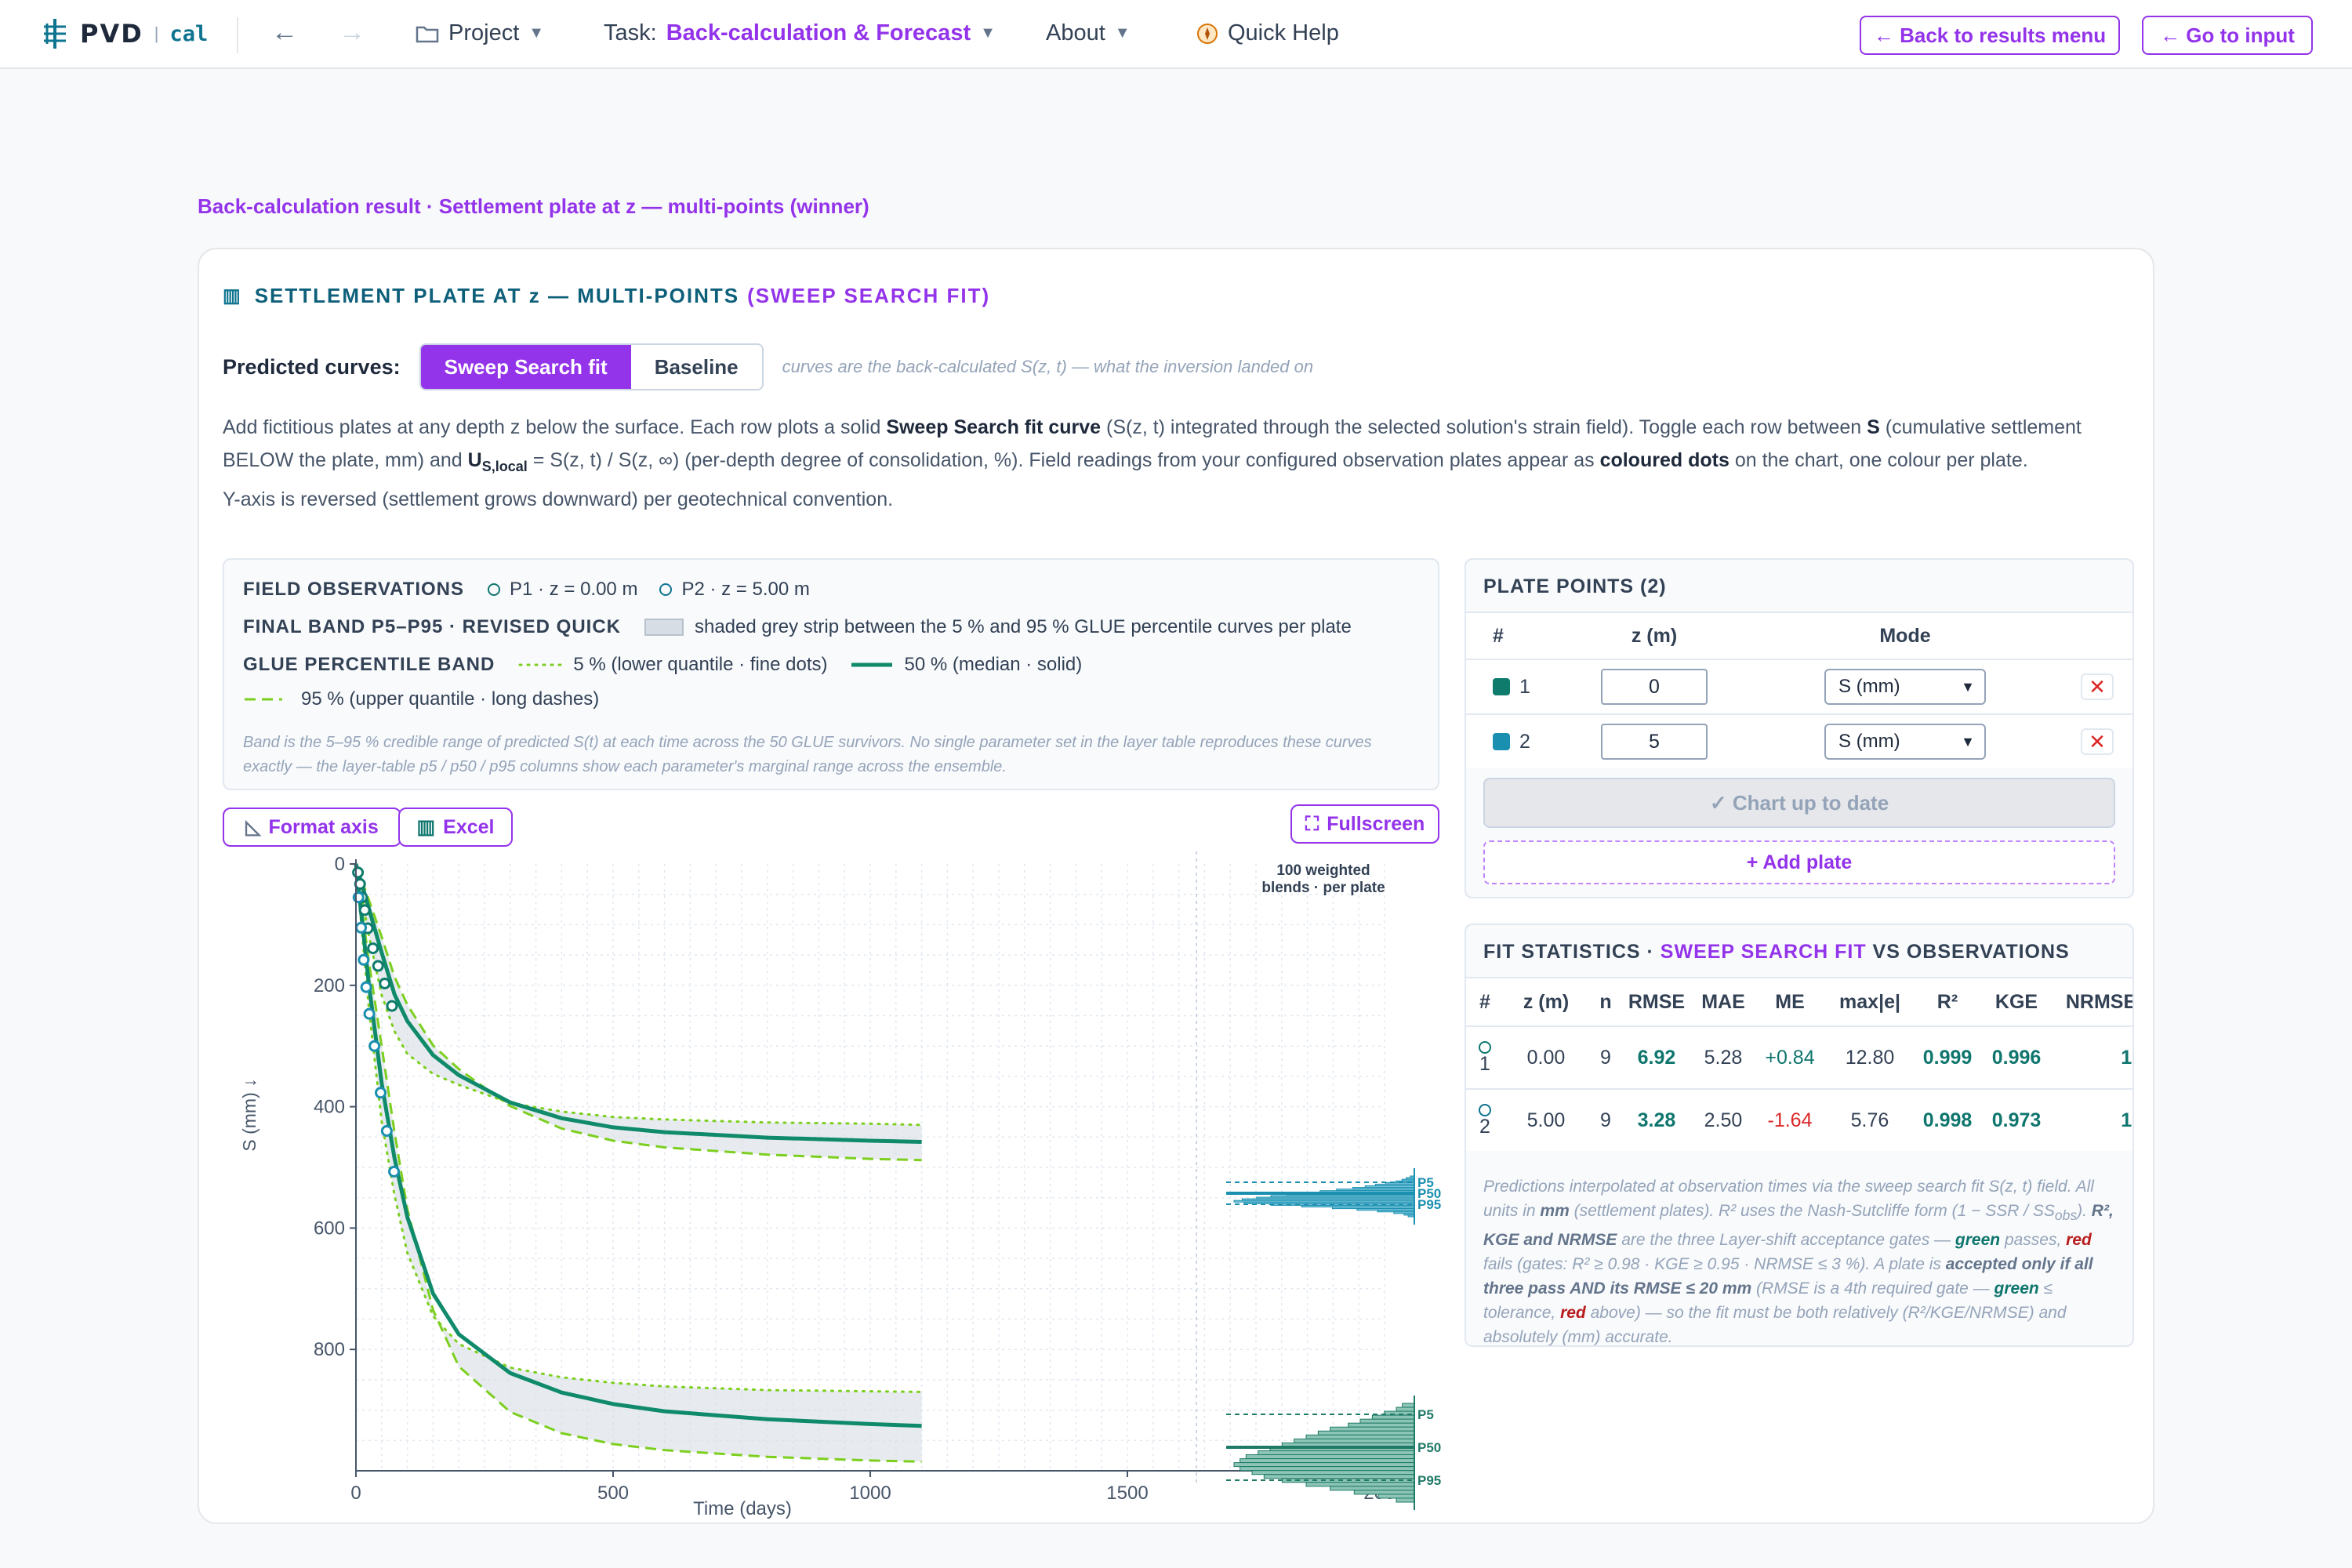 This screenshot has width=2352, height=1568. Describe the element at coordinates (480, 33) in the screenshot. I see `project-menu: Project ▼` at that location.